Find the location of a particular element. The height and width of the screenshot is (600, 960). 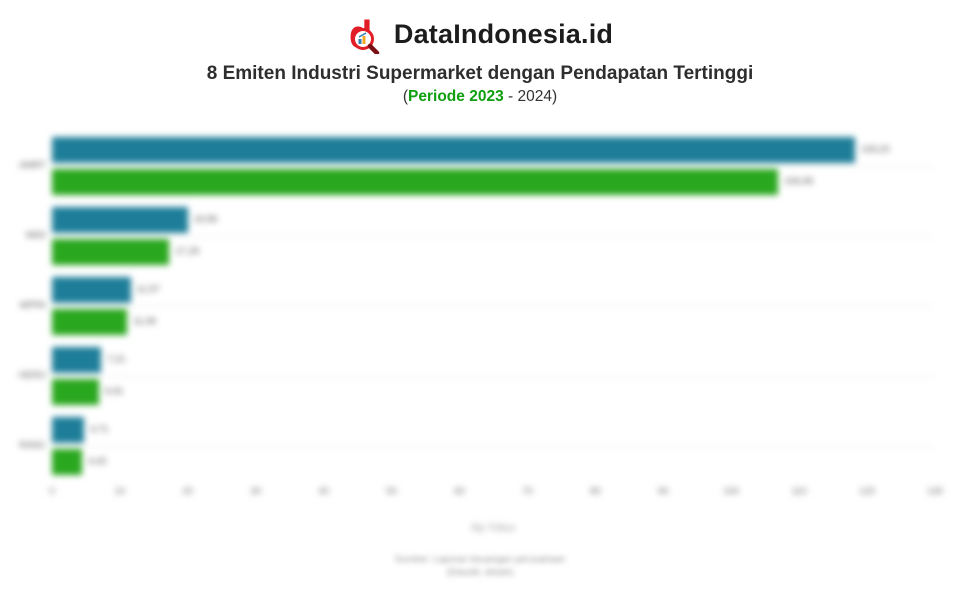

category-label: MPPA is located at coordinates (32, 305).